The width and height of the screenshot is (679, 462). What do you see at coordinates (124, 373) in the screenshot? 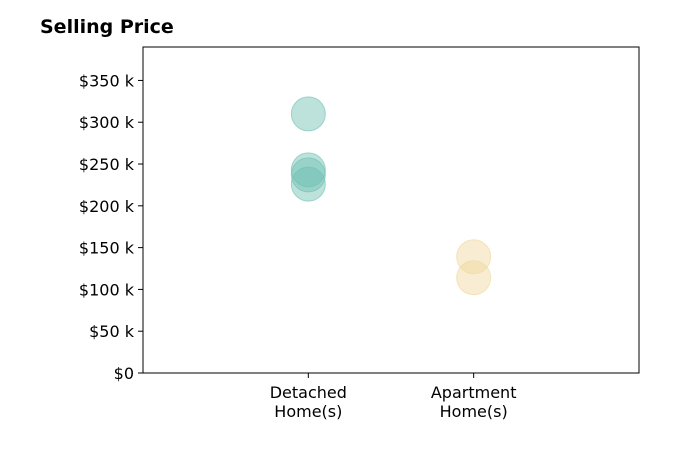
I see `y-tick-label: $0` at bounding box center [124, 373].